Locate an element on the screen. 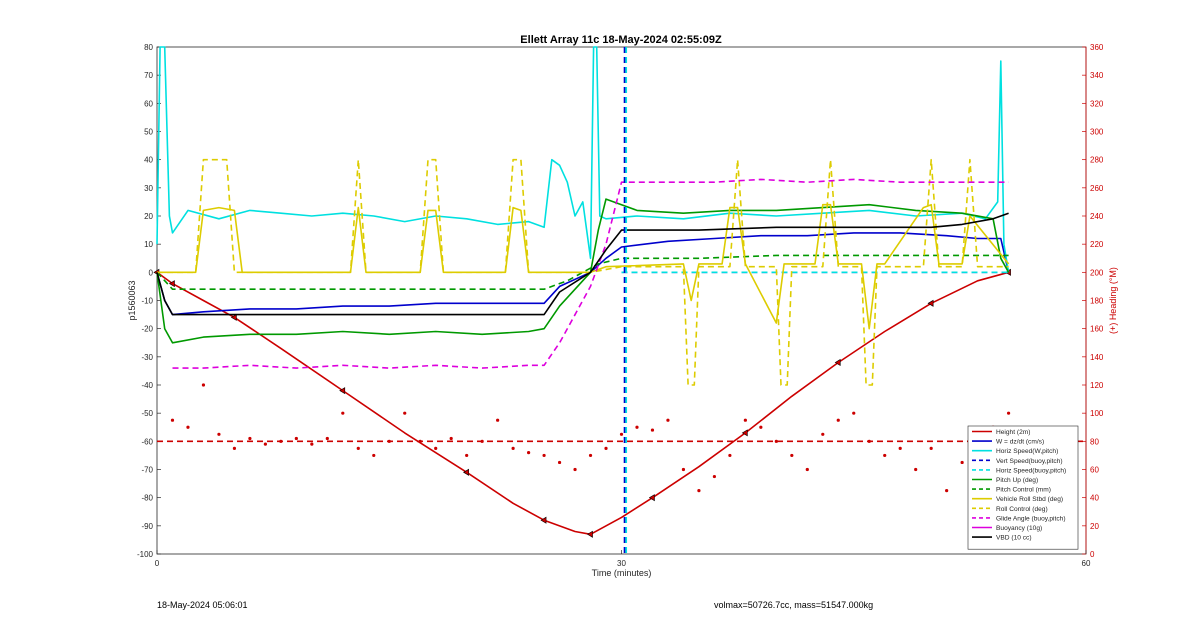  x-tick-label: 30 is located at coordinates (621, 563).